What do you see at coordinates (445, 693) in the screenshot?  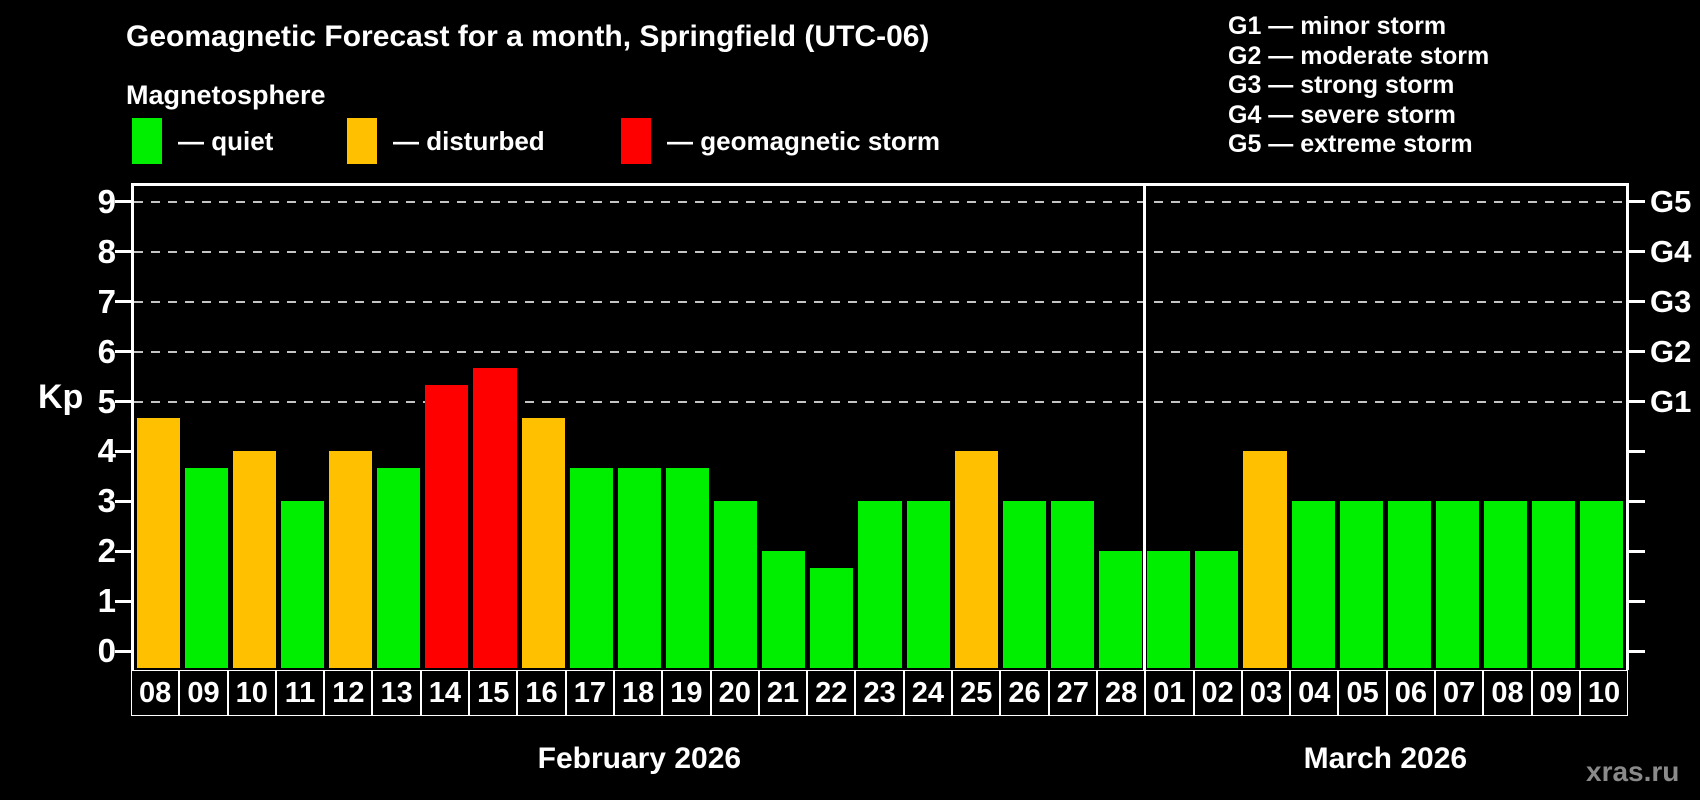 I see `day-label-feb-14: 14` at bounding box center [445, 693].